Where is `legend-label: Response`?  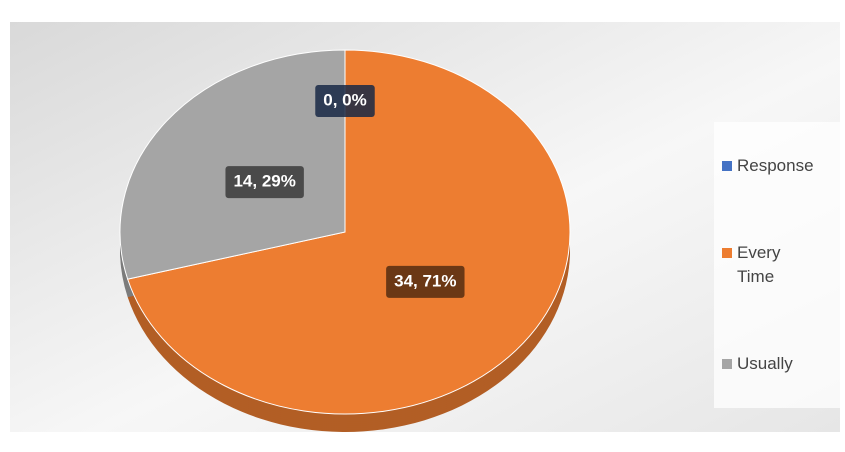 legend-label: Response is located at coordinates (775, 165).